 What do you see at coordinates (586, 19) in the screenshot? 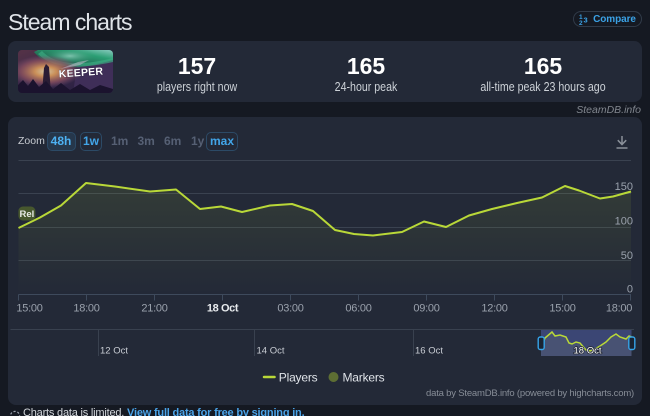
I see `svg-text: 3` at bounding box center [586, 19].